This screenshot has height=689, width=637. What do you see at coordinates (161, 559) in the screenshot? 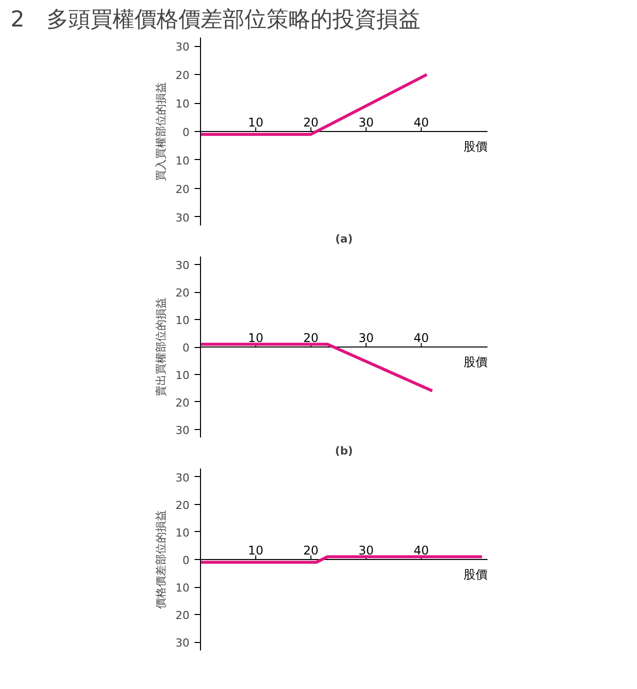
I see `y-axis-title: 價格價差部位的損益` at bounding box center [161, 559].